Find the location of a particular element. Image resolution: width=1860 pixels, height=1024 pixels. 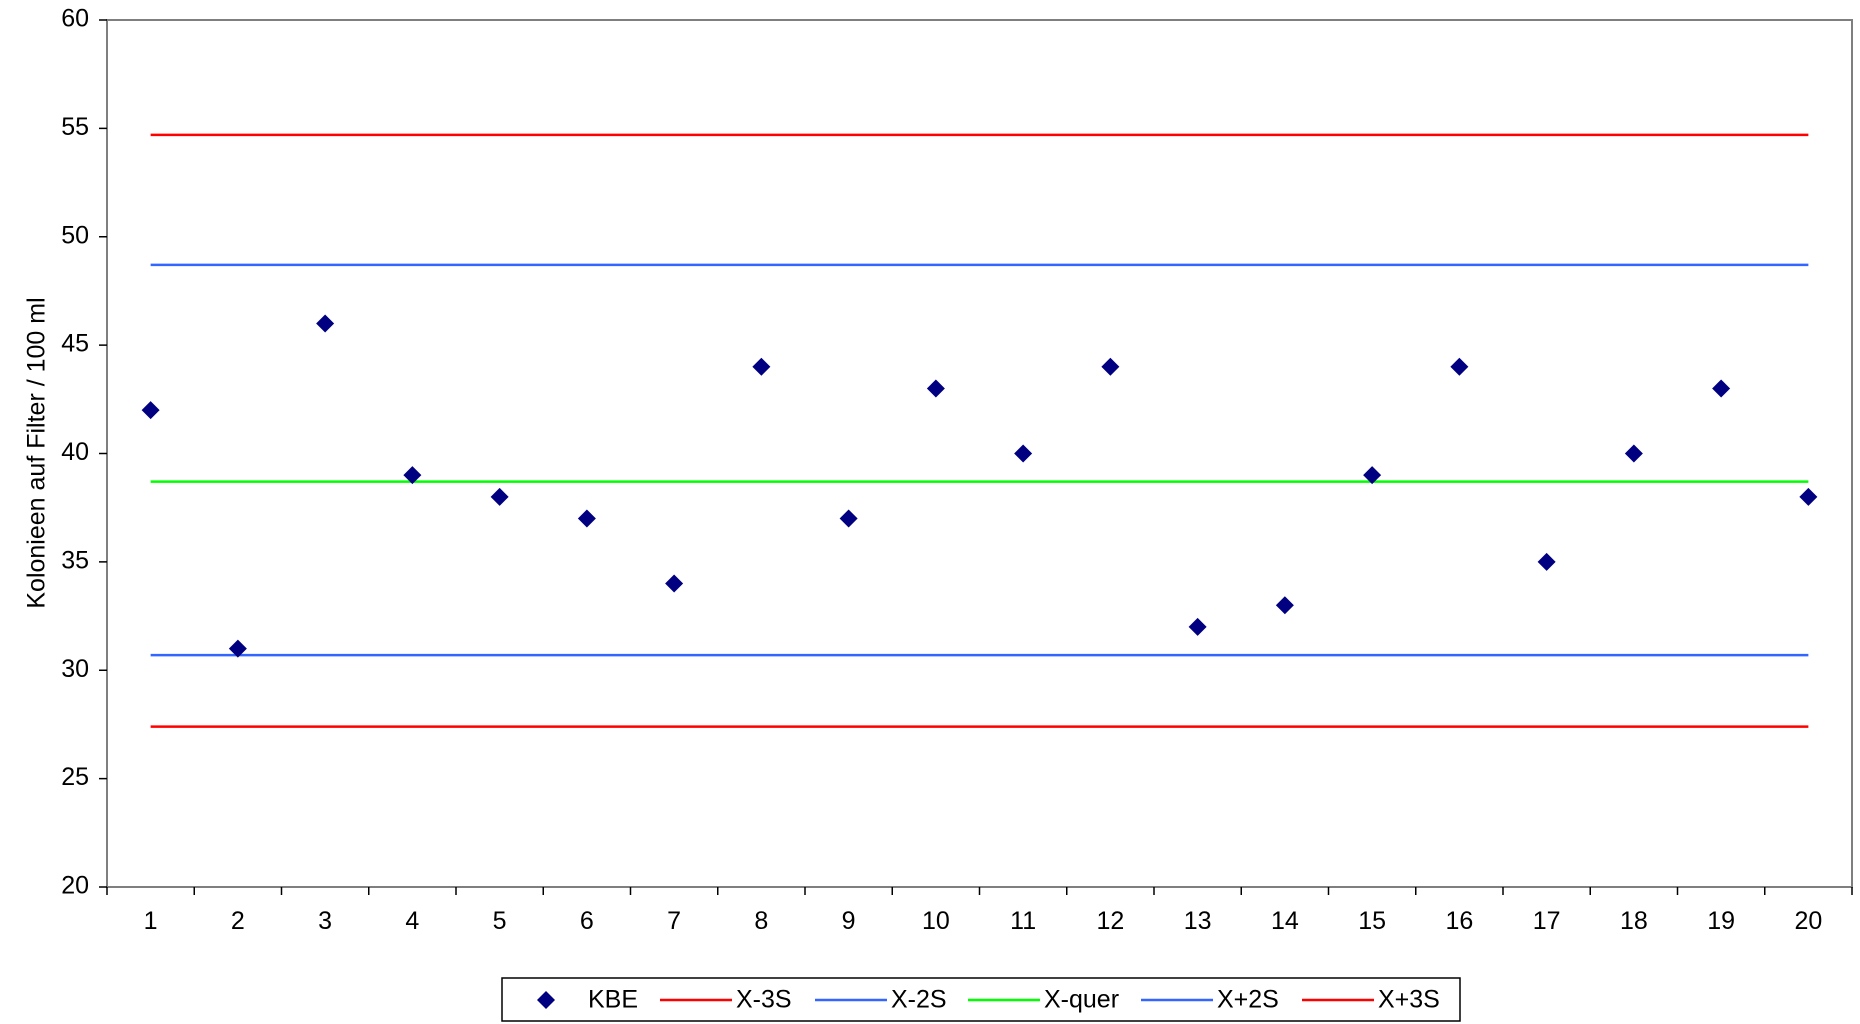

x-tick-label: 1 is located at coordinates (151, 921).